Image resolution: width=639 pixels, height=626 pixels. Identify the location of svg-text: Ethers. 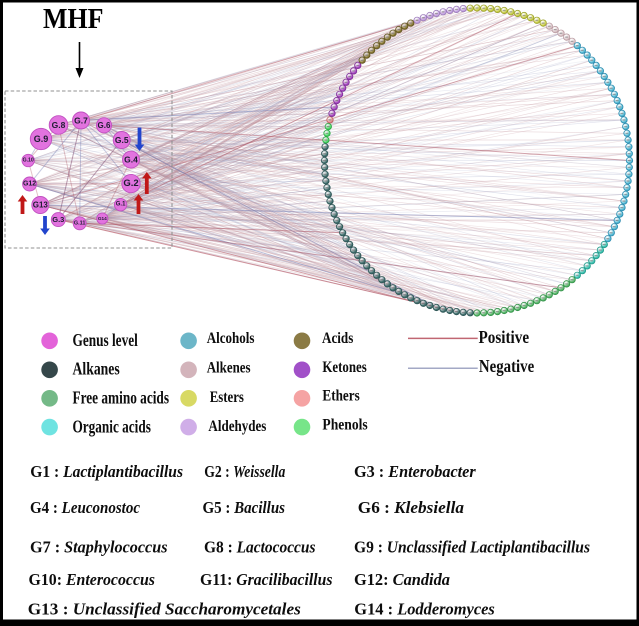
(340, 396).